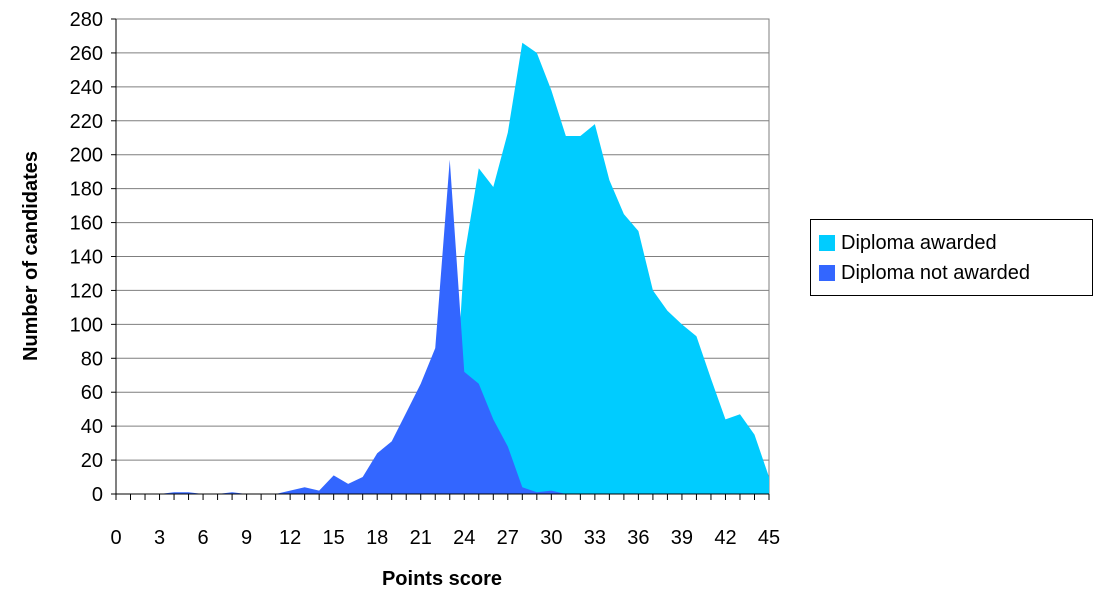 The image size is (1103, 591). Describe the element at coordinates (92, 393) in the screenshot. I see `y-tick-label-60: 60` at that location.